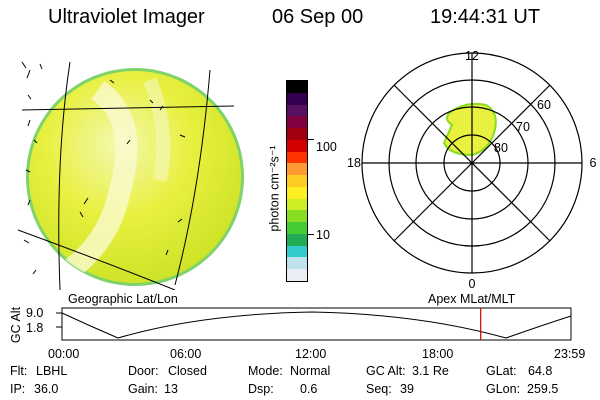  Describe the element at coordinates (485, 17) in the screenshot. I see `time-label: 19:44:31 UT` at that location.